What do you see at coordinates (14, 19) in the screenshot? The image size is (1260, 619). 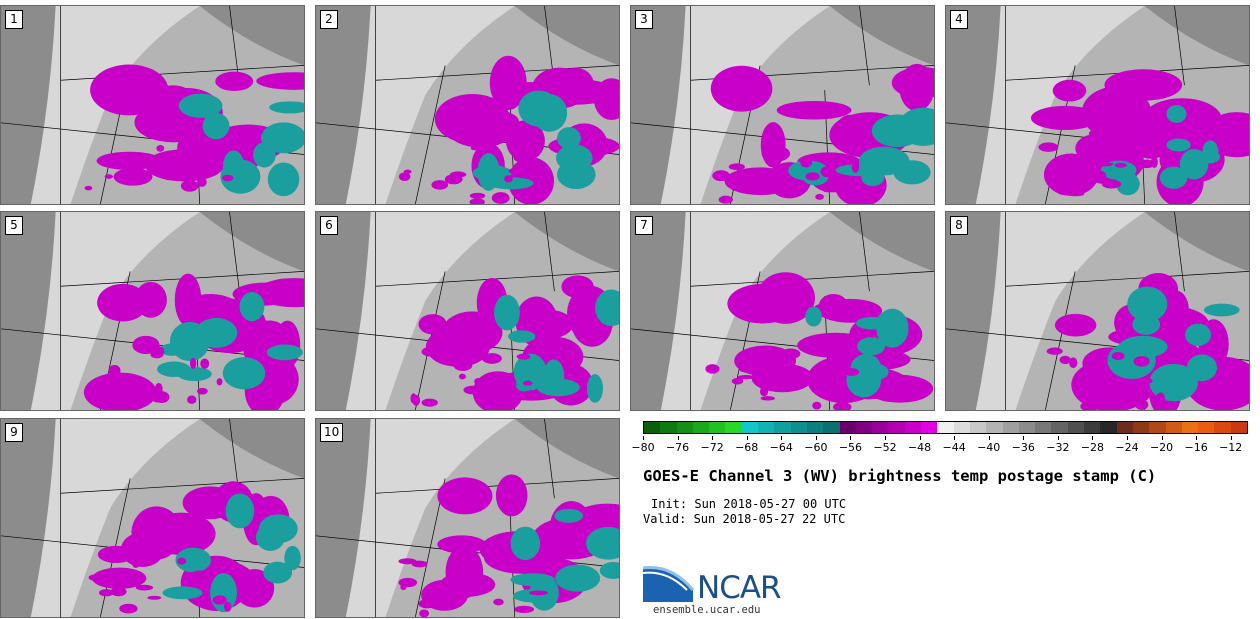 I see `panel-number-label: 1` at bounding box center [14, 19].